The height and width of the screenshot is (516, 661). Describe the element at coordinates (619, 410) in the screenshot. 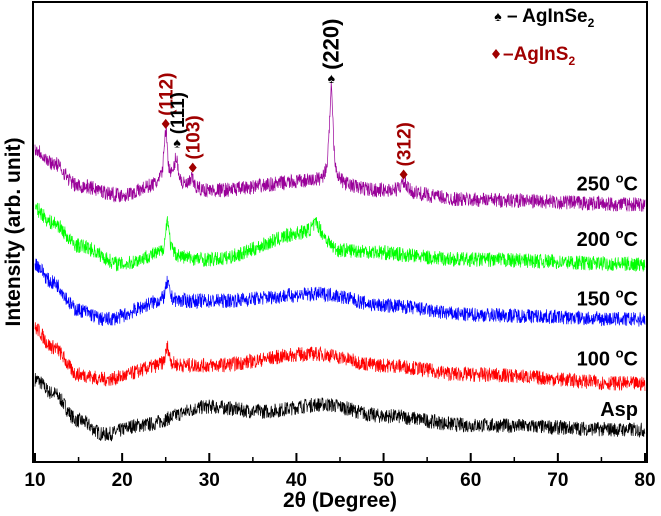

I see `series-label: Asp` at that location.